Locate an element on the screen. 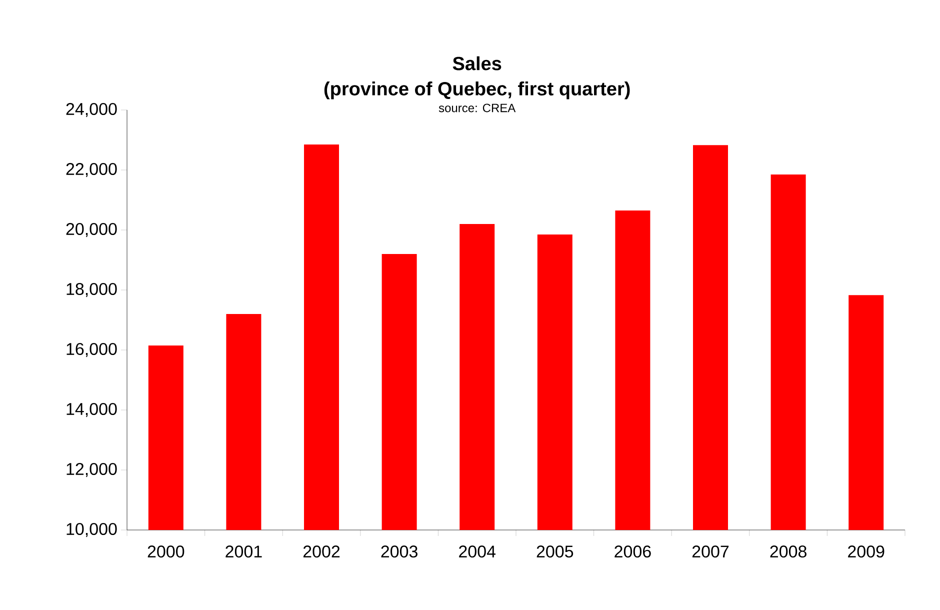 This screenshot has width=940, height=610. x-tick-label: 2002 is located at coordinates (321, 552).